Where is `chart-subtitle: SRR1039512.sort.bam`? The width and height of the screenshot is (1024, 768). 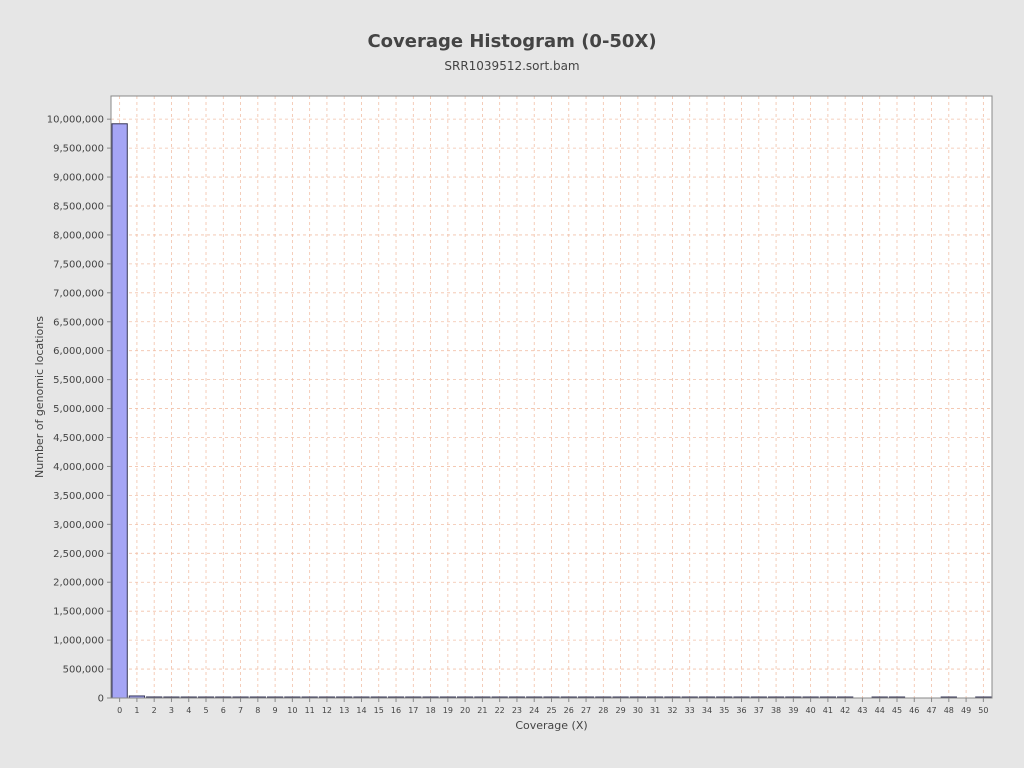 chart-subtitle: SRR1039512.sort.bam is located at coordinates (512, 66).